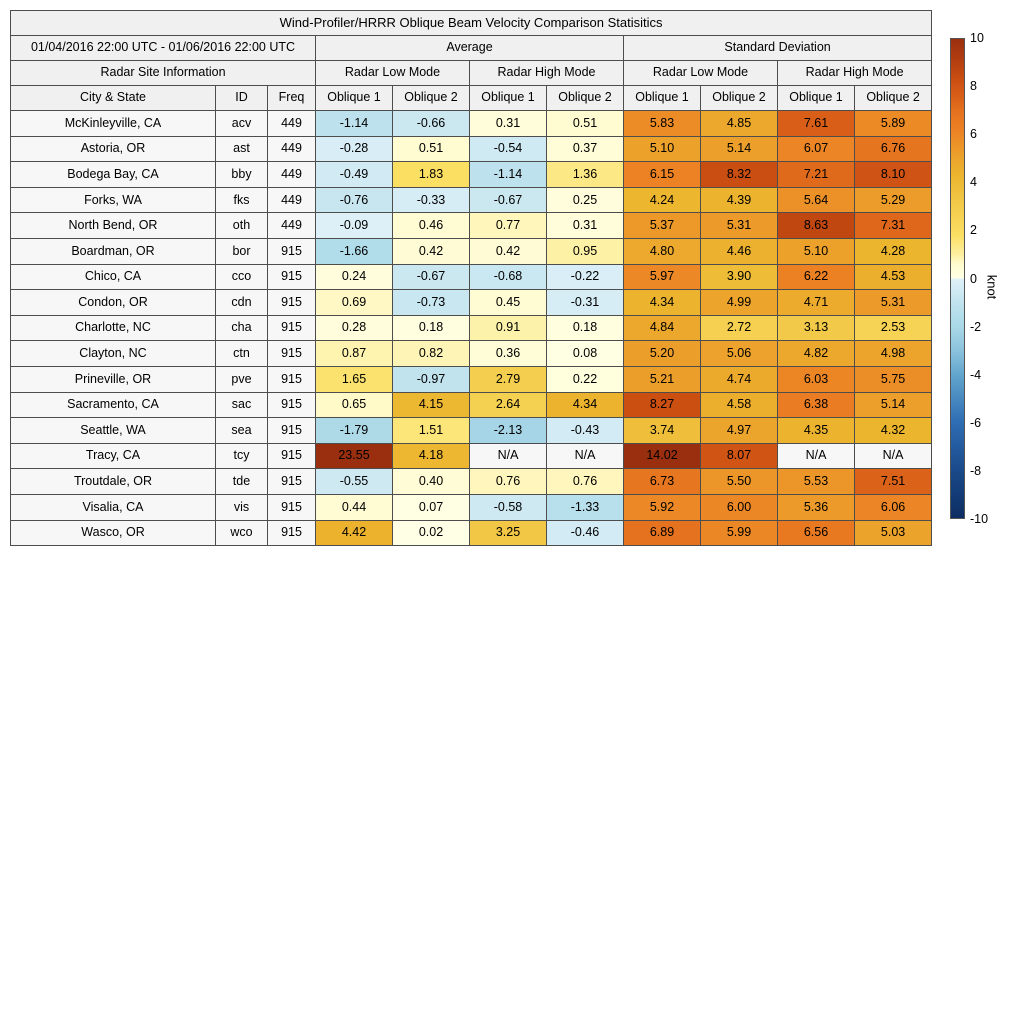 This screenshot has height=1024, width=1024. What do you see at coordinates (508, 430) in the screenshot?
I see `value-cell: -2.13` at bounding box center [508, 430].